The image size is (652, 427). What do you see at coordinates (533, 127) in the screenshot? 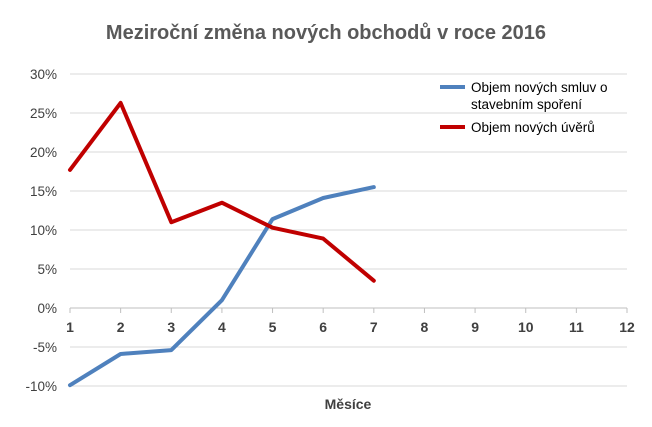
I see `legend-label: Objem nových úvěrů` at bounding box center [533, 127].